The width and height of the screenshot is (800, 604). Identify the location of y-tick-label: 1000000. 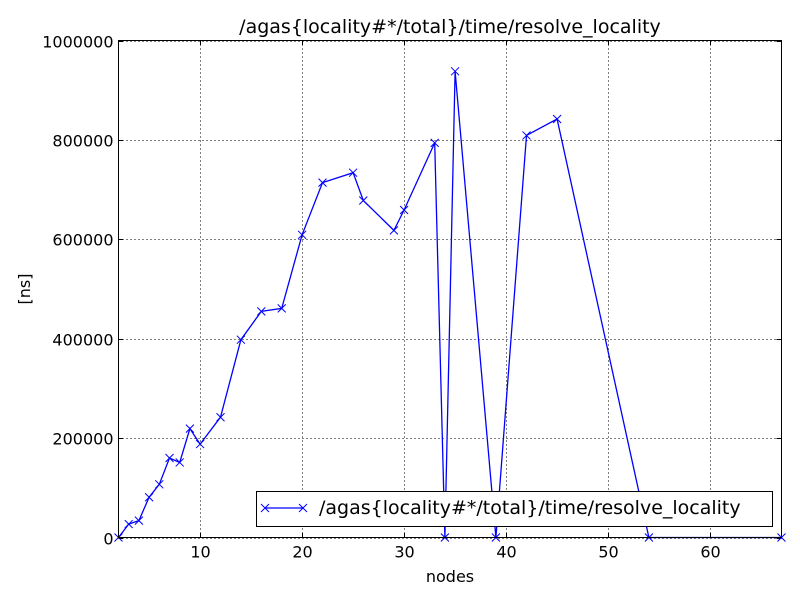
(77, 42).